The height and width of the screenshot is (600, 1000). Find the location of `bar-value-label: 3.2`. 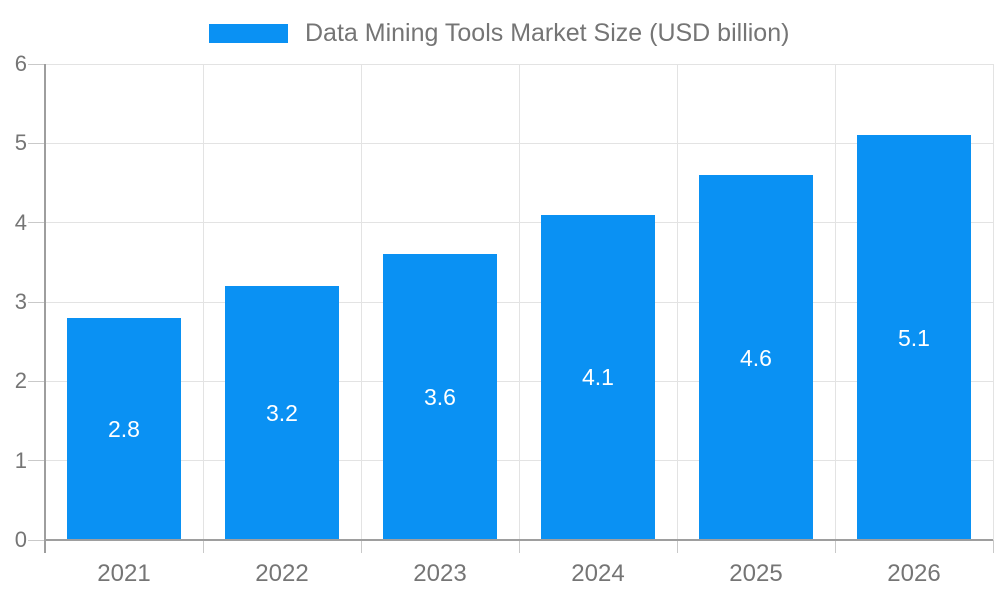

bar-value-label: 3.2 is located at coordinates (282, 413).